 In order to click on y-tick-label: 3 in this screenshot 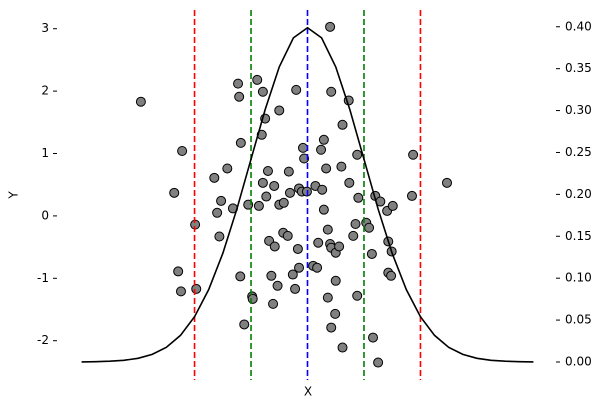, I will do `click(45, 28)`.